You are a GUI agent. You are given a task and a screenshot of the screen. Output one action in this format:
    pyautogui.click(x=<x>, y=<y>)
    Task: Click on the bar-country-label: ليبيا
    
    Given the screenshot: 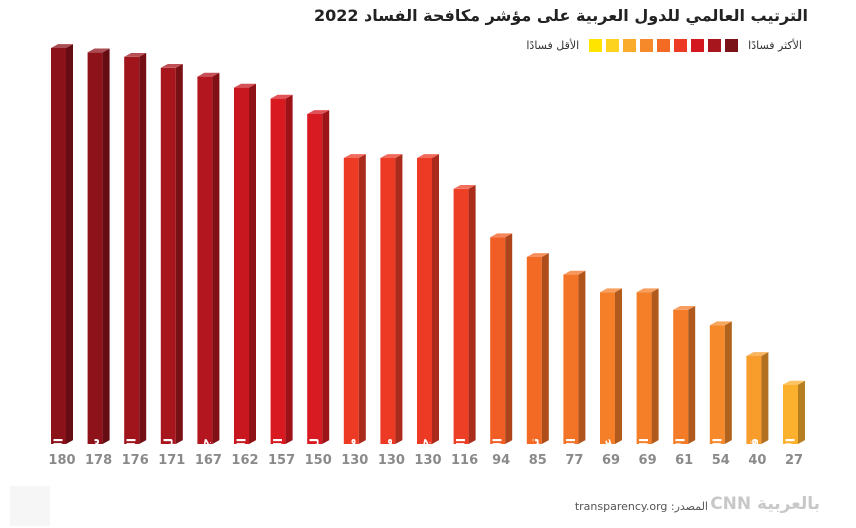 What is the action you would take?
    pyautogui.click(x=168, y=450)
    